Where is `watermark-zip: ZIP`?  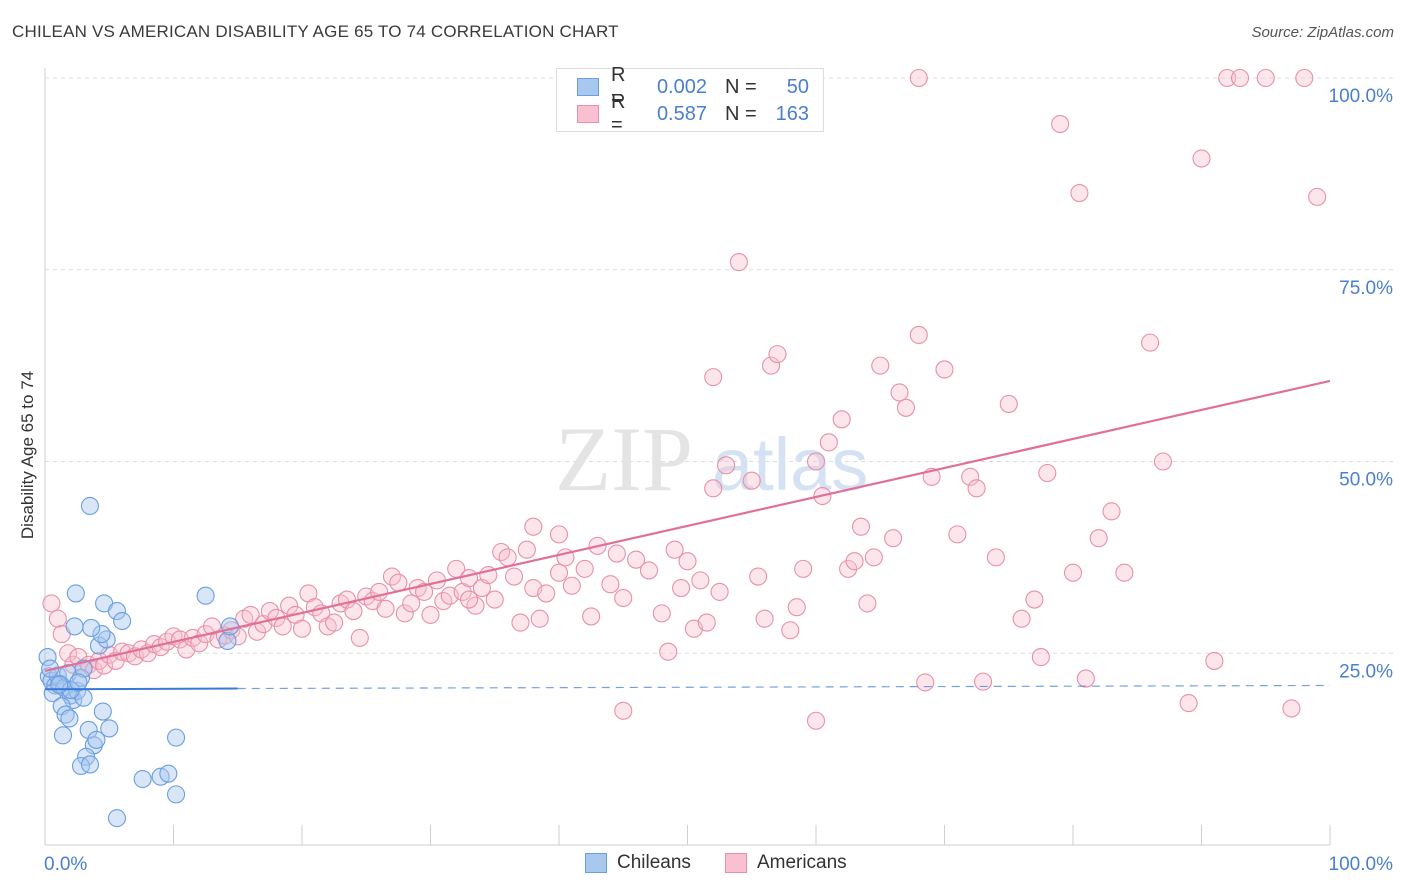 watermark-zip: ZIP is located at coordinates (624, 459).